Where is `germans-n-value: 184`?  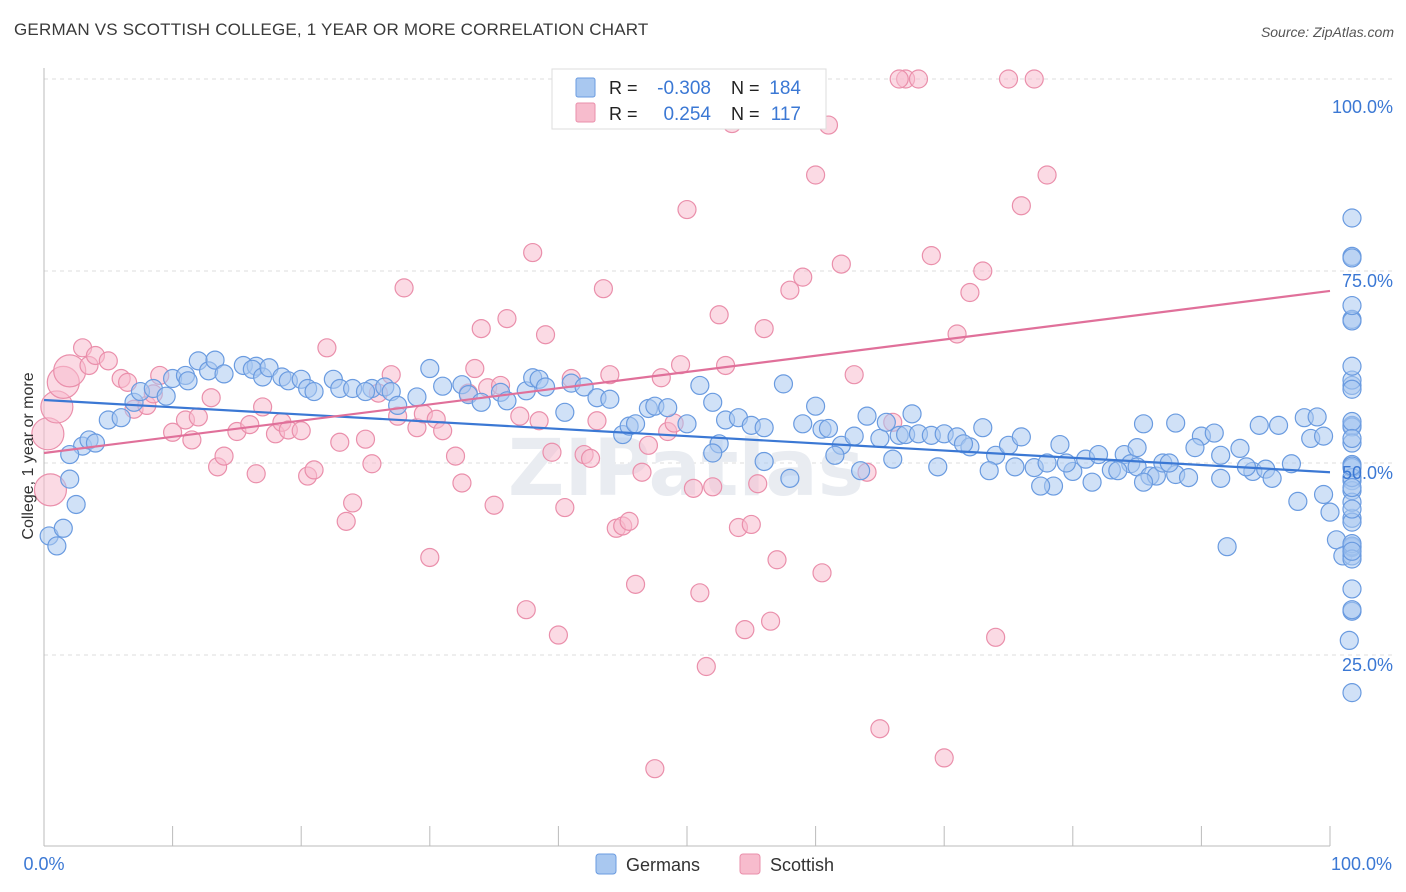 germans-n-value: 184 is located at coordinates (785, 88).